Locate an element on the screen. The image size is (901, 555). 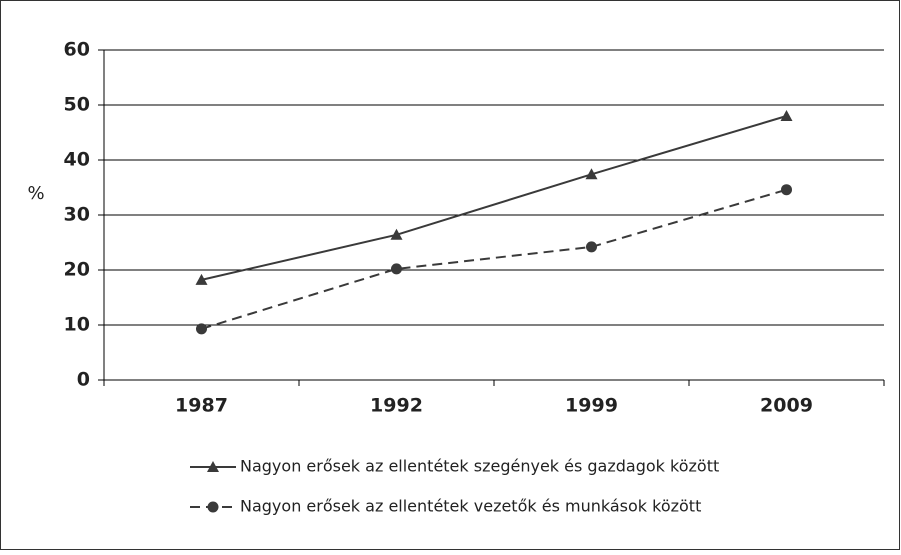
y-tick-label: 40 is located at coordinates (77, 160).